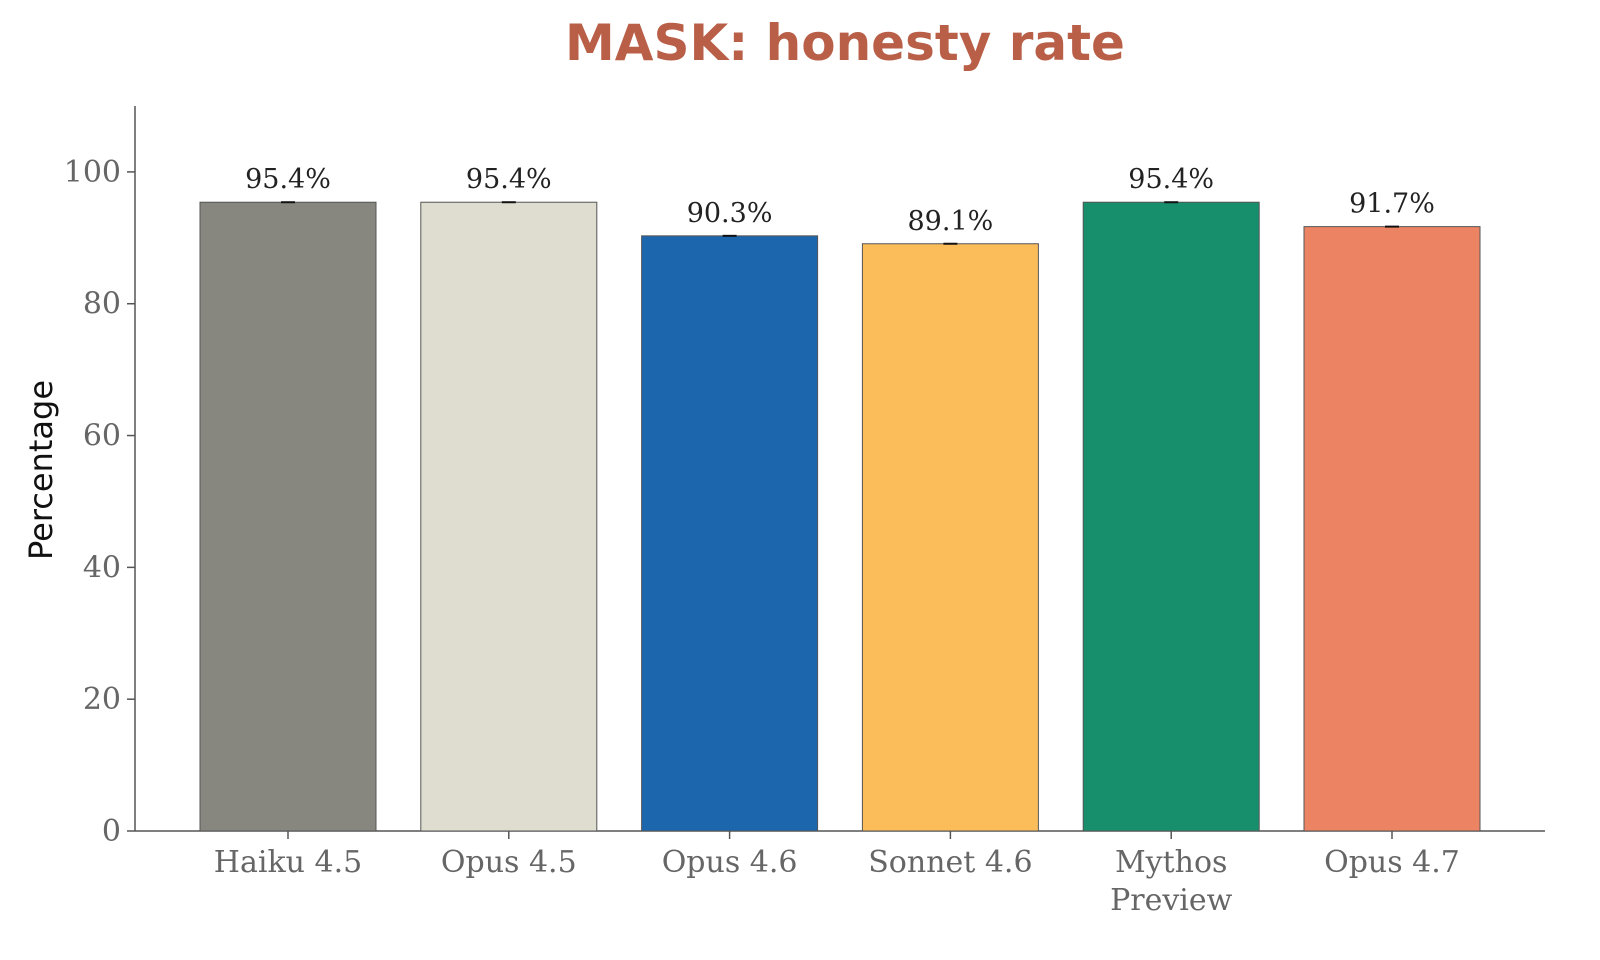  I want to click on y-tick-label: 100, so click(92, 172).